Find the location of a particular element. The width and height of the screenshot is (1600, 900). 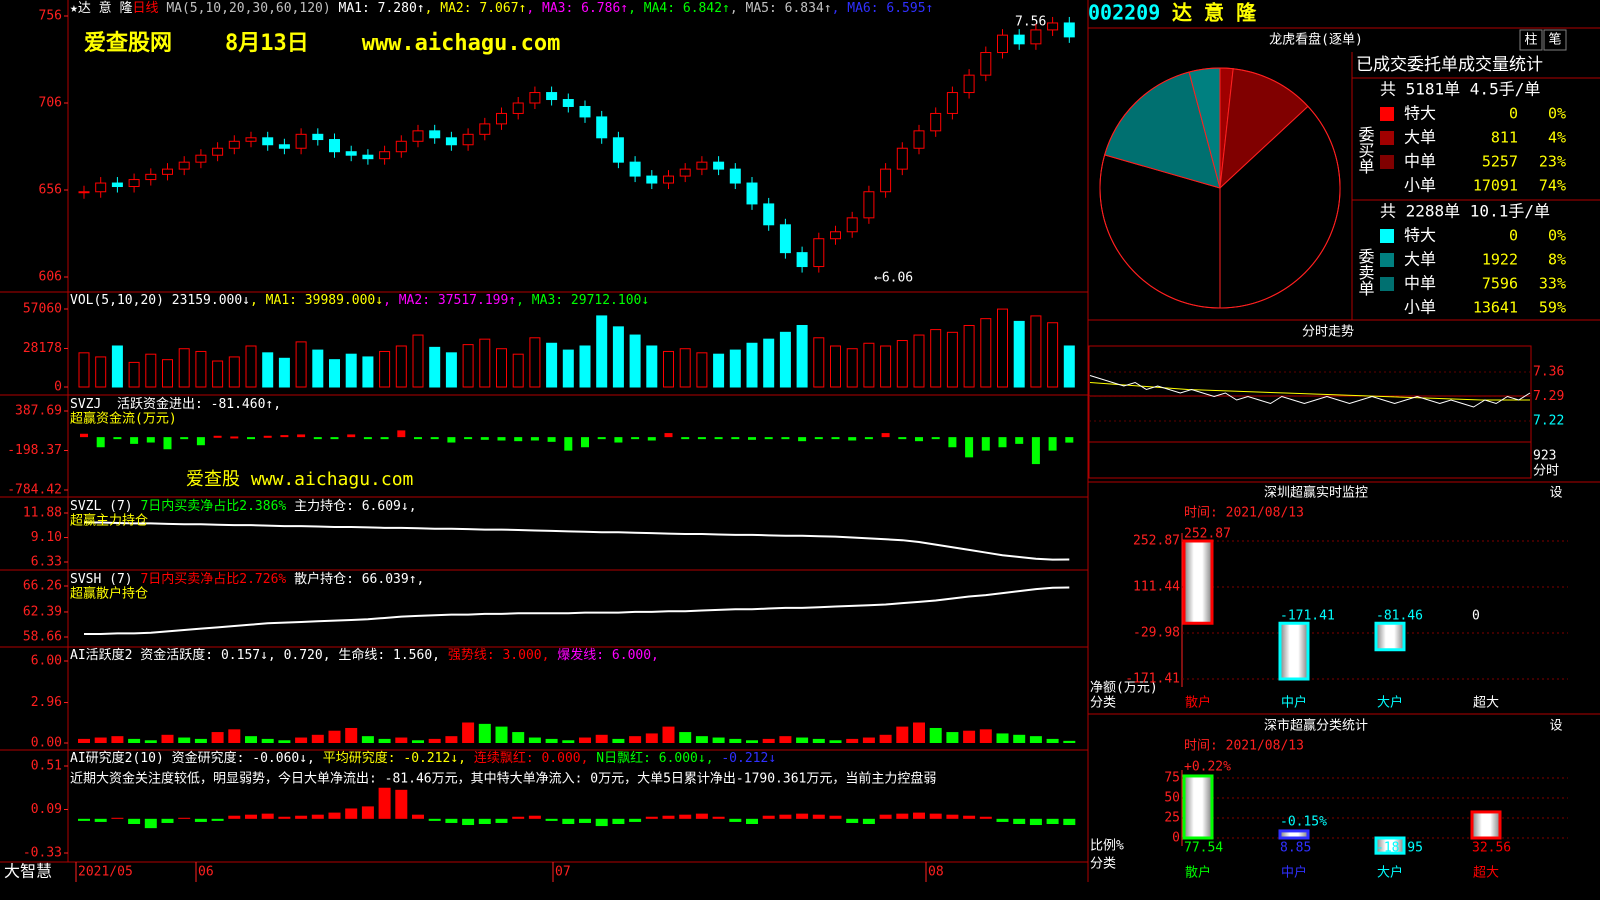

annotation: -0.15% is located at coordinates (1303, 821).